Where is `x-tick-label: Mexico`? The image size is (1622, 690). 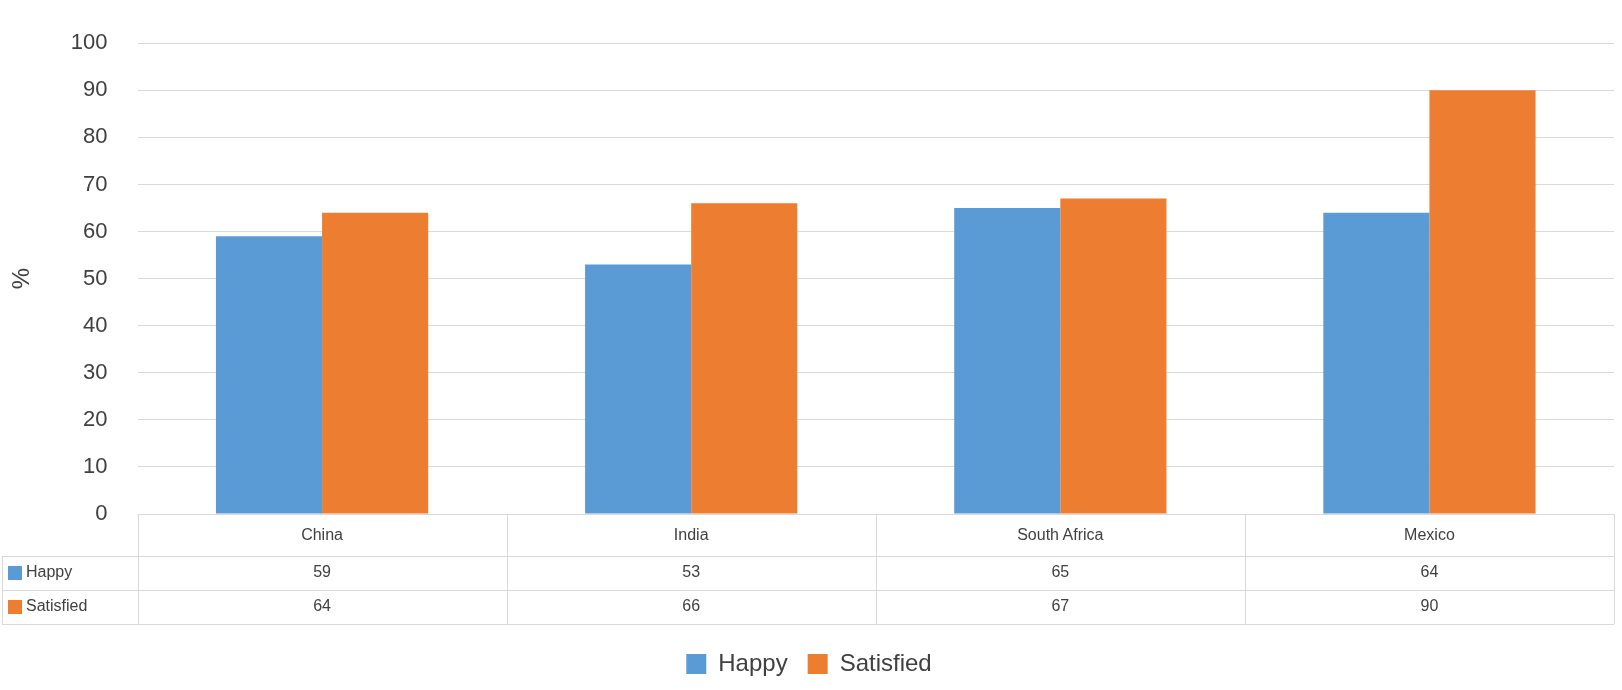
x-tick-label: Mexico is located at coordinates (1429, 535).